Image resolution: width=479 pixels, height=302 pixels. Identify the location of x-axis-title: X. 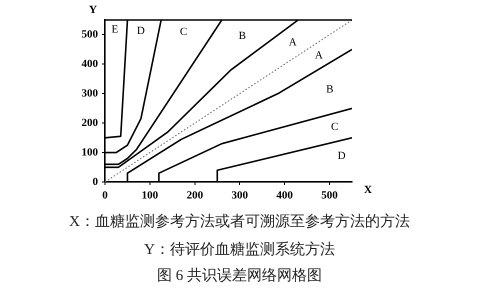
(368, 190).